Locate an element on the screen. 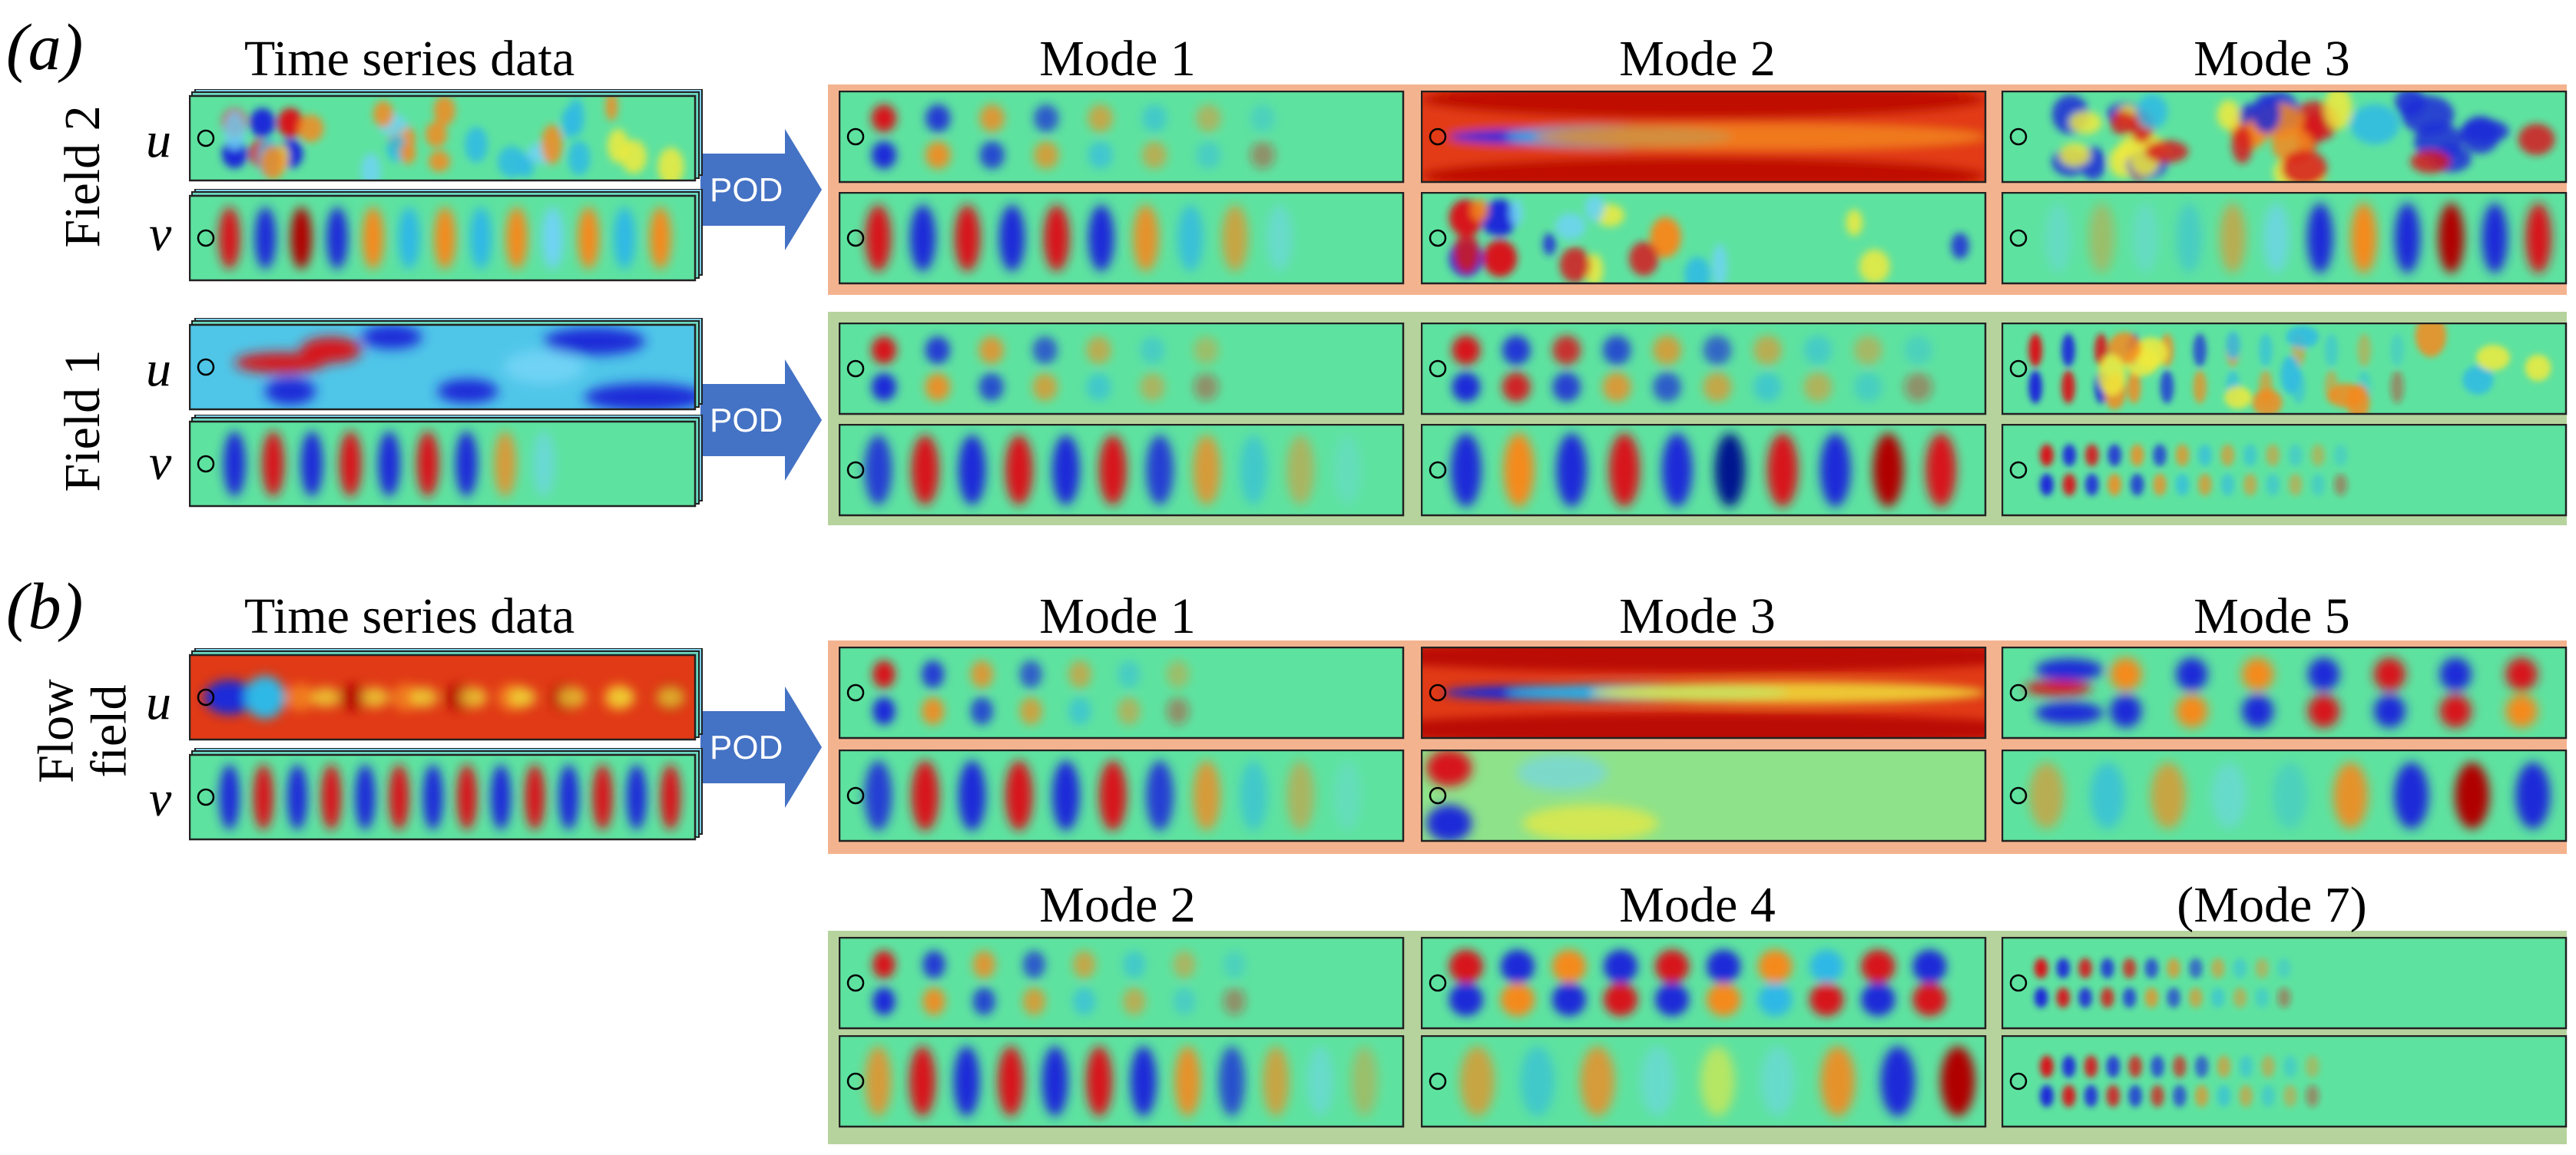  mode-b-top-m1-v is located at coordinates (1122, 796).